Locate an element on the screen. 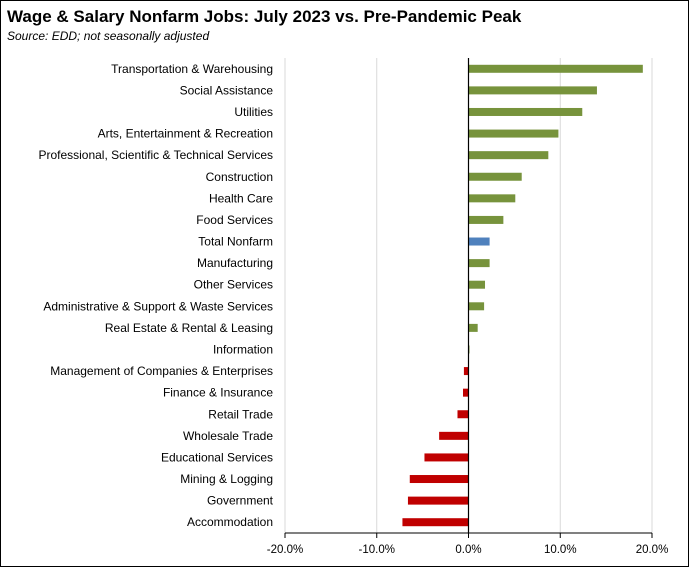 The width and height of the screenshot is (689, 567). category-label-7: Health Care is located at coordinates (241, 198).